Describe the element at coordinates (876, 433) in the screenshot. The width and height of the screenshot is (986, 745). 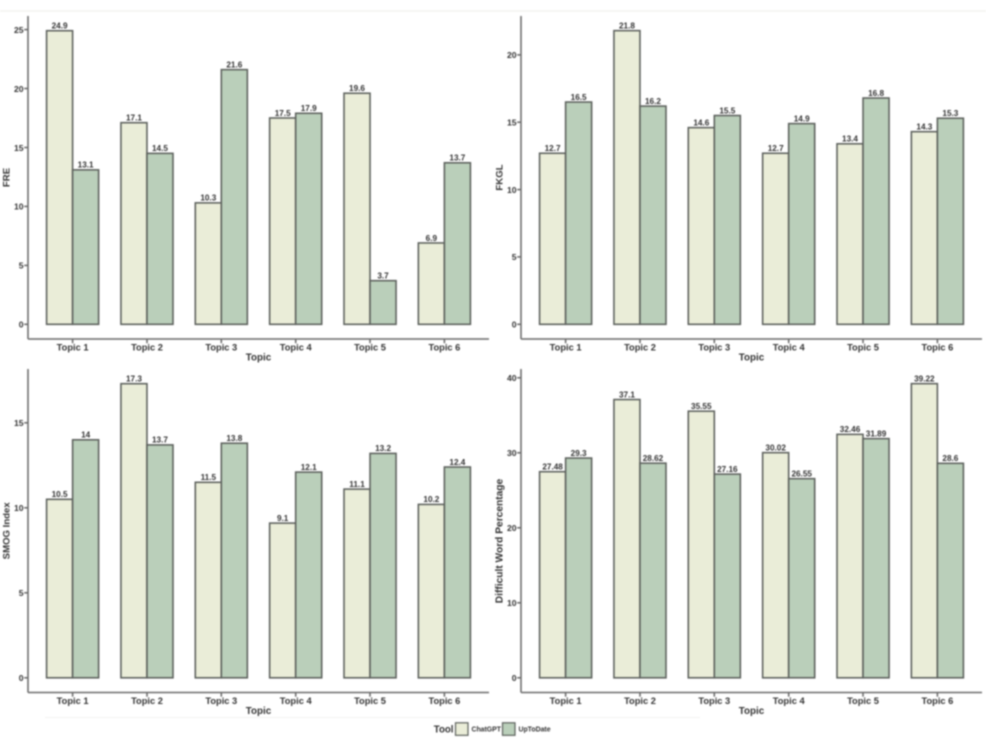
I see `svg-text: 31.89` at that location.